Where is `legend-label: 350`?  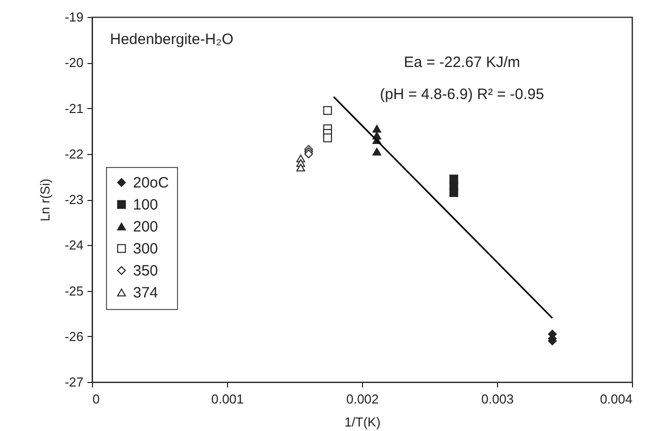
legend-label: 350 is located at coordinates (145, 271).